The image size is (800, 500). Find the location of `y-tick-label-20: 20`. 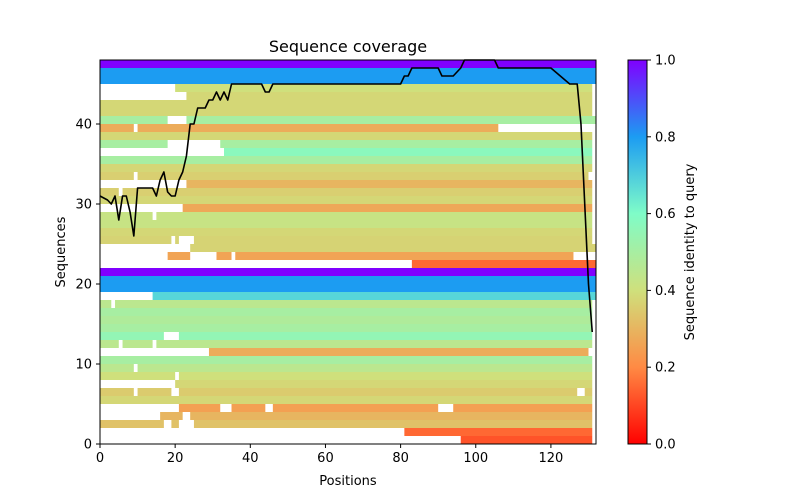

y-tick-label-20: 20 is located at coordinates (83, 285).